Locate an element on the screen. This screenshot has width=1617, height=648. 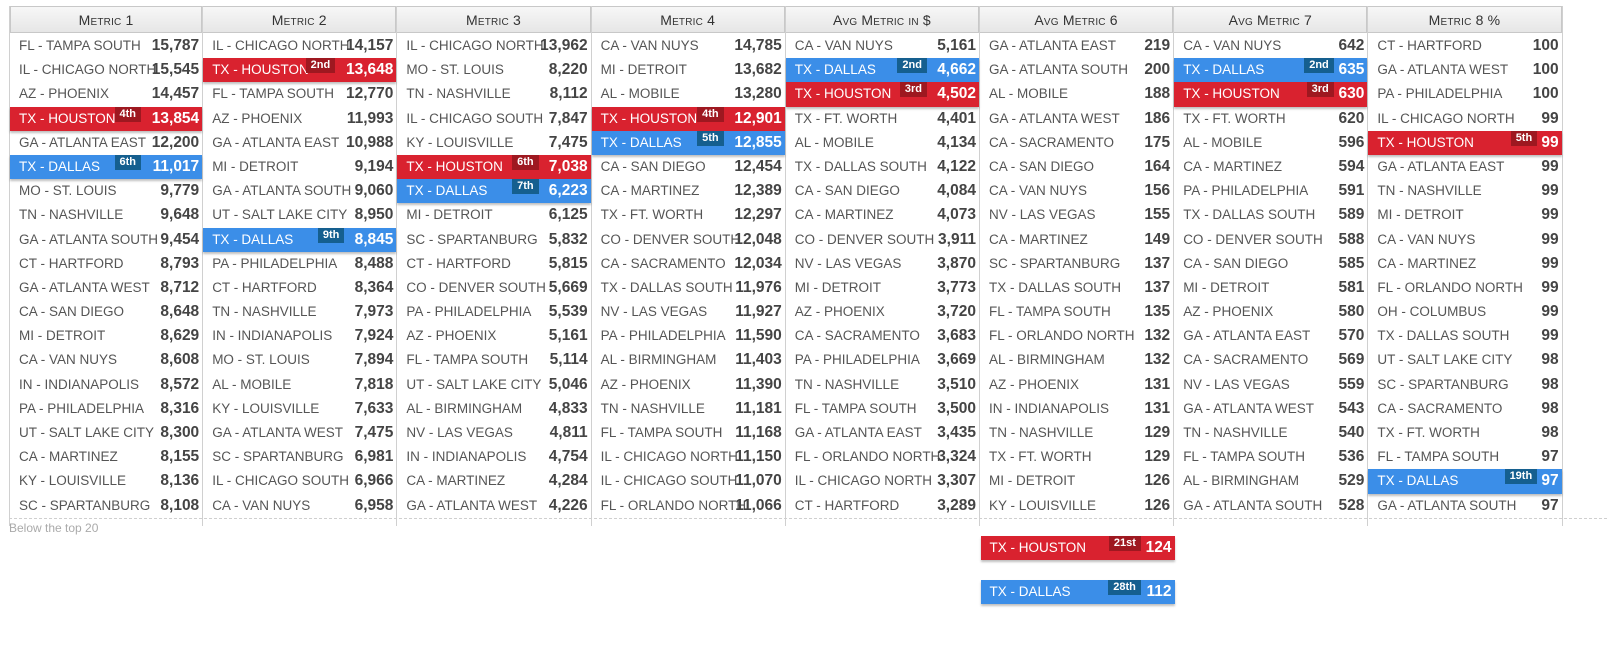
table-row: SC - SPARTANBURG 137 is located at coordinates (1076, 264).